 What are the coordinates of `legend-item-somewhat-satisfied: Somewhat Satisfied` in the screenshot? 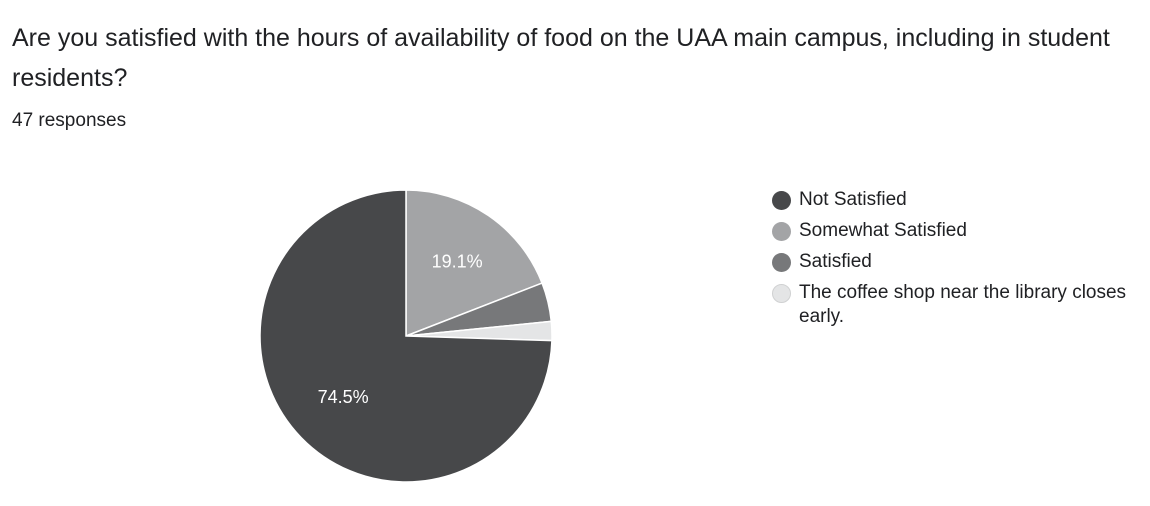 It's located at (959, 231).